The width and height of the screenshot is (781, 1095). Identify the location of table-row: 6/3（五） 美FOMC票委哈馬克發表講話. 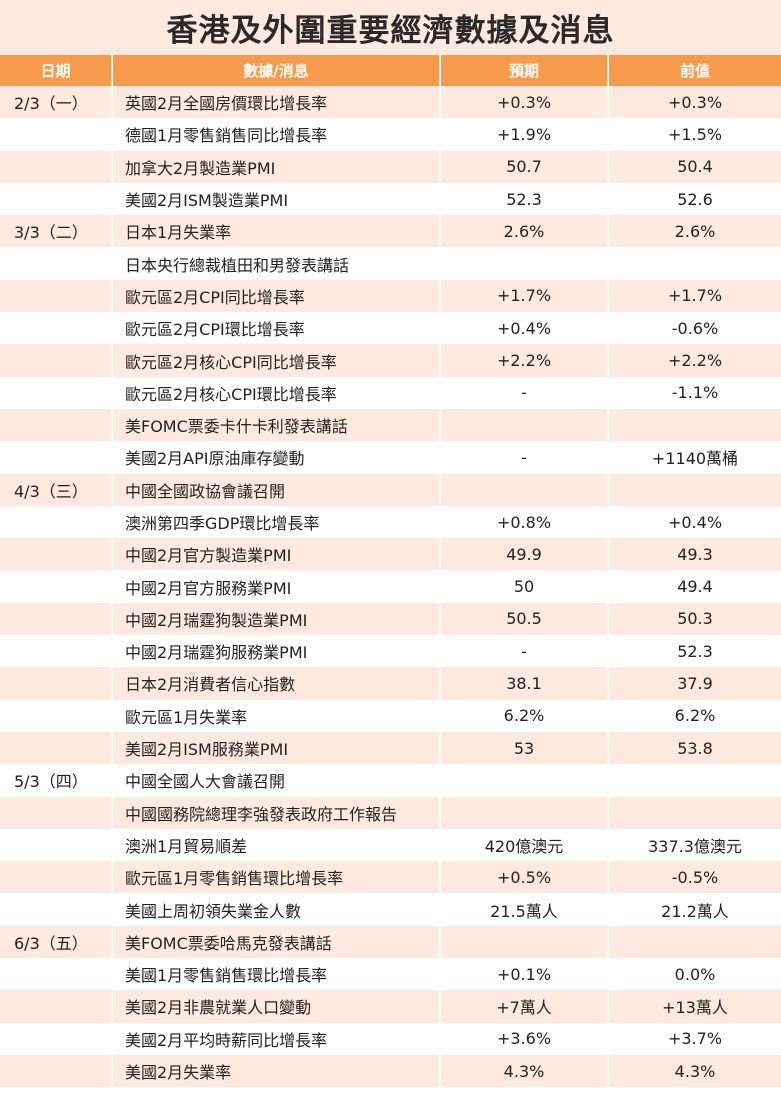
(390, 942).